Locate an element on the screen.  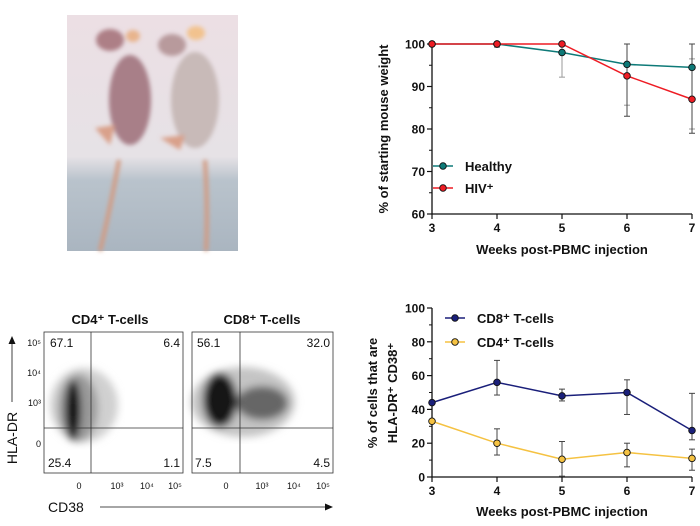
density-cd4 is located at coordinates (84, 405).